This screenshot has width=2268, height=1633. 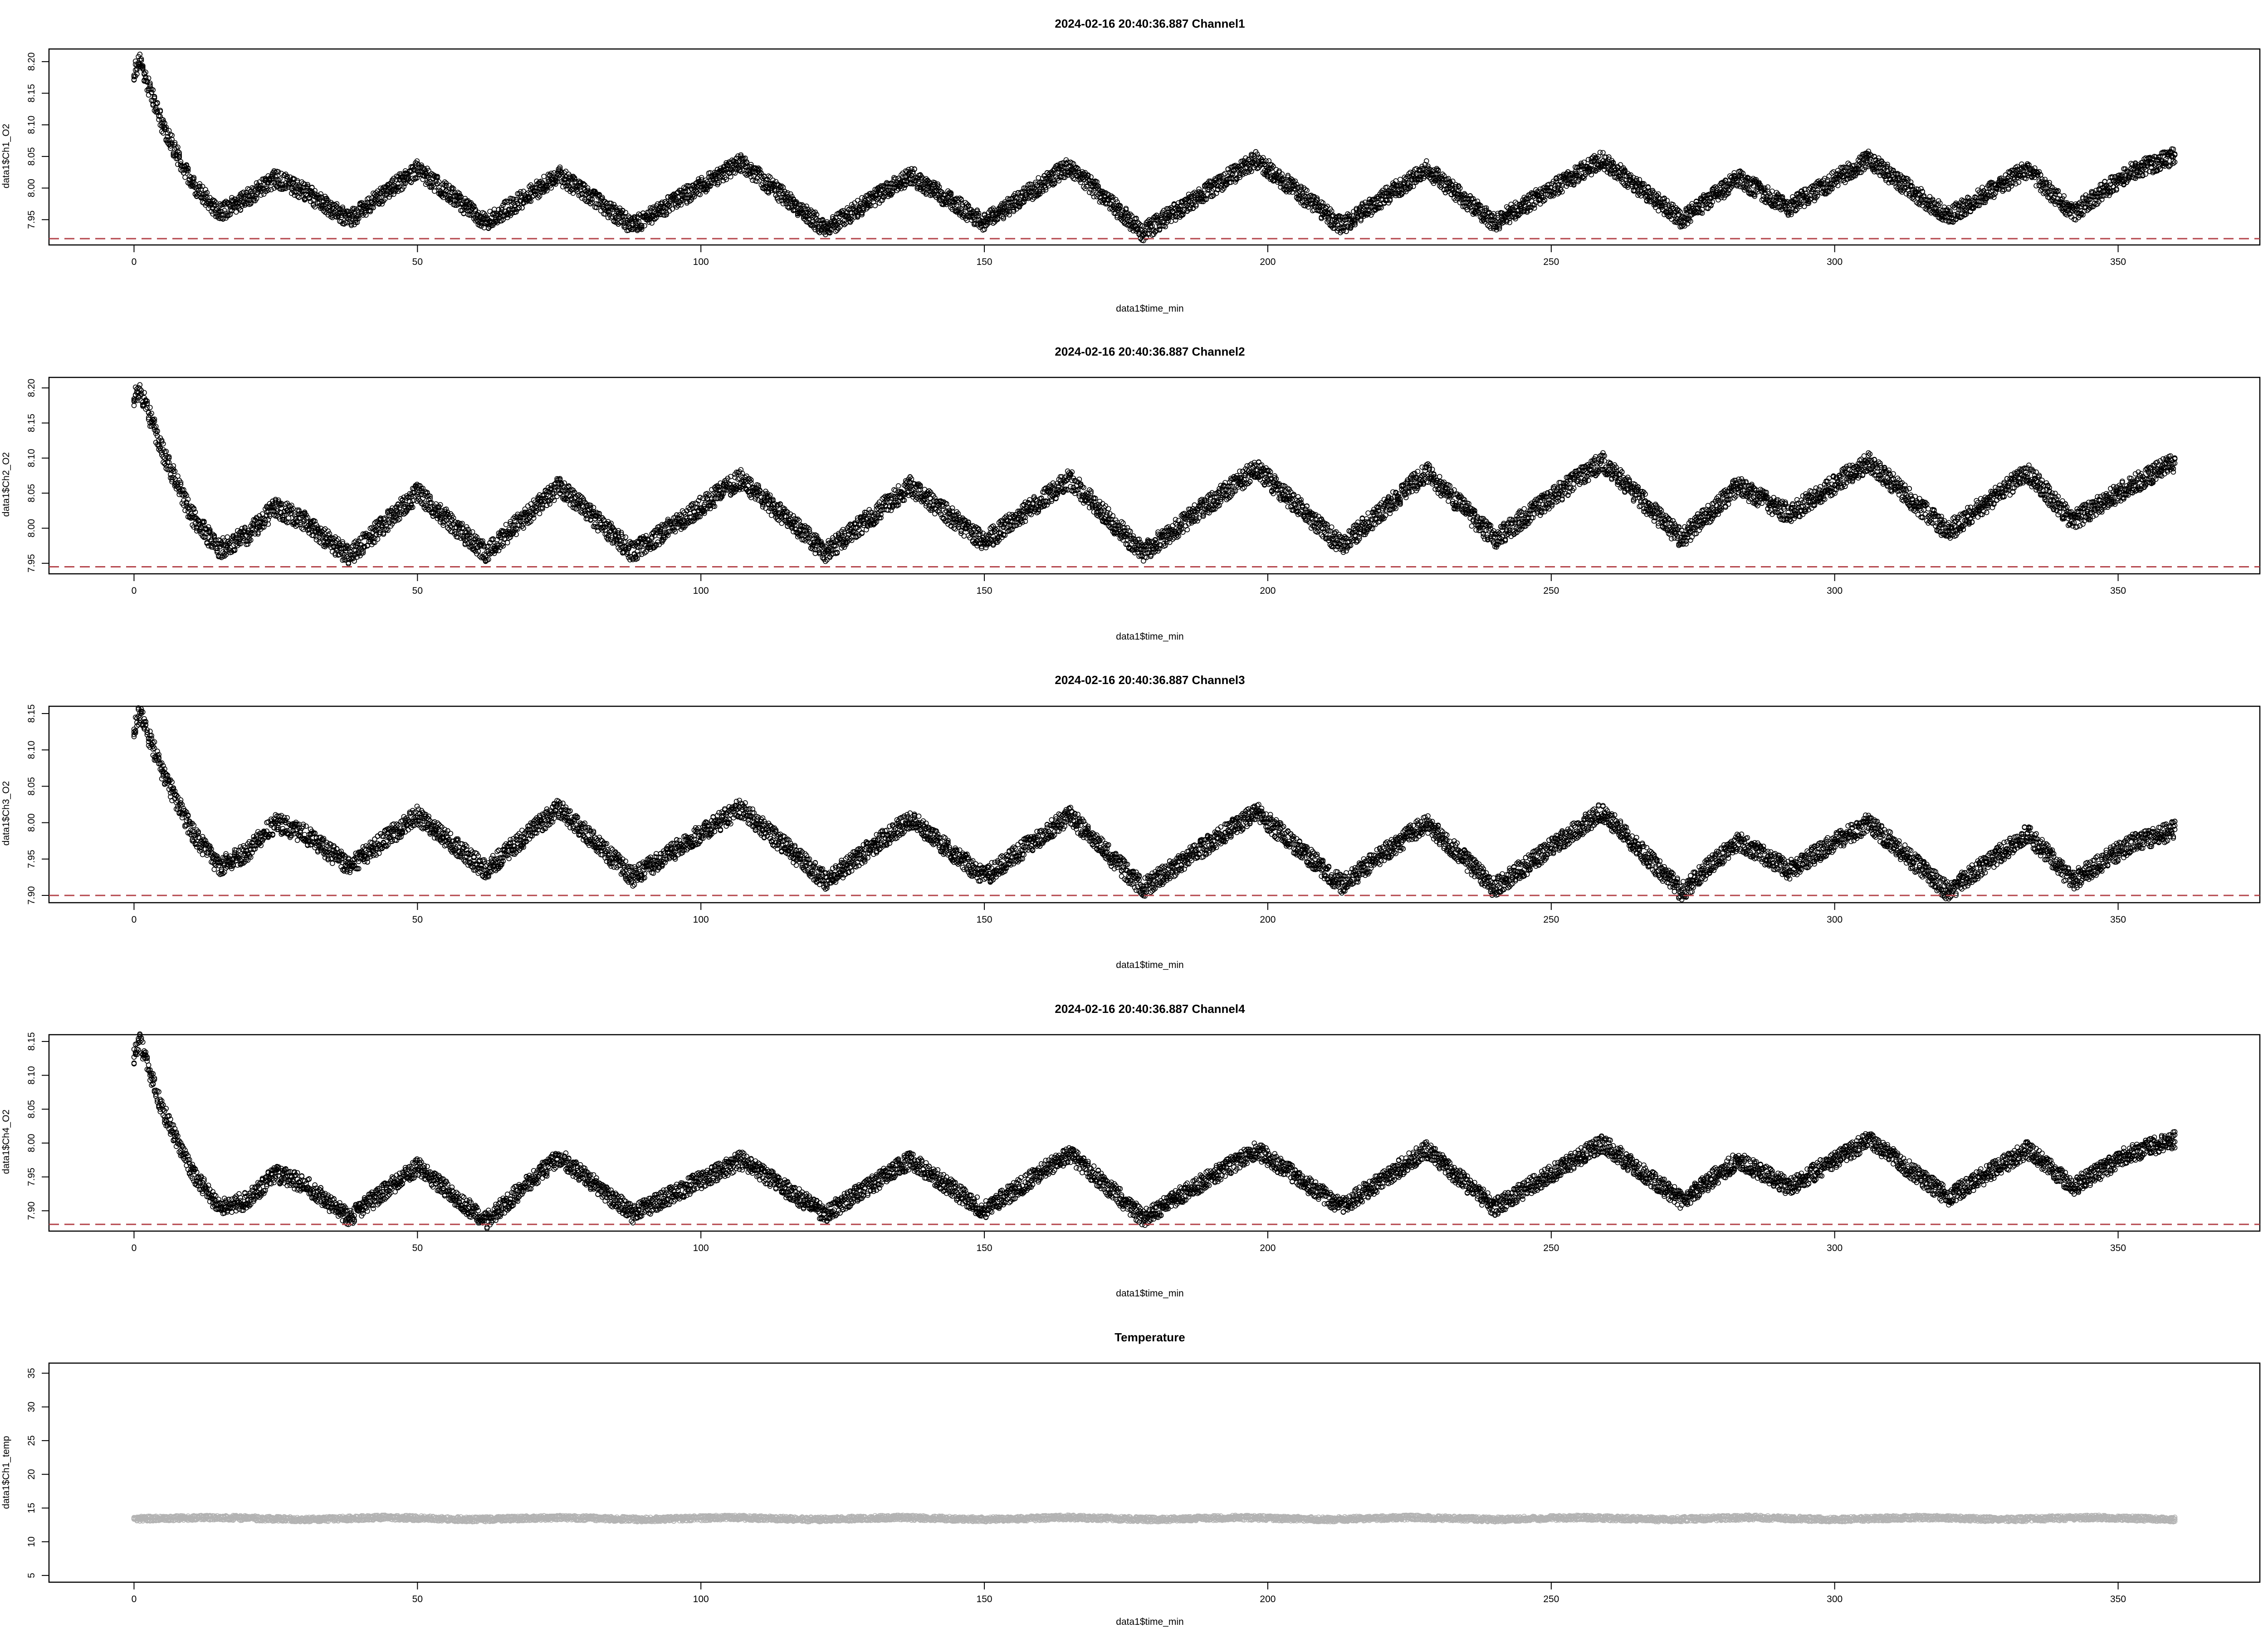 What do you see at coordinates (32, 93) in the screenshot?
I see `y-tick-label: 8.15` at bounding box center [32, 93].